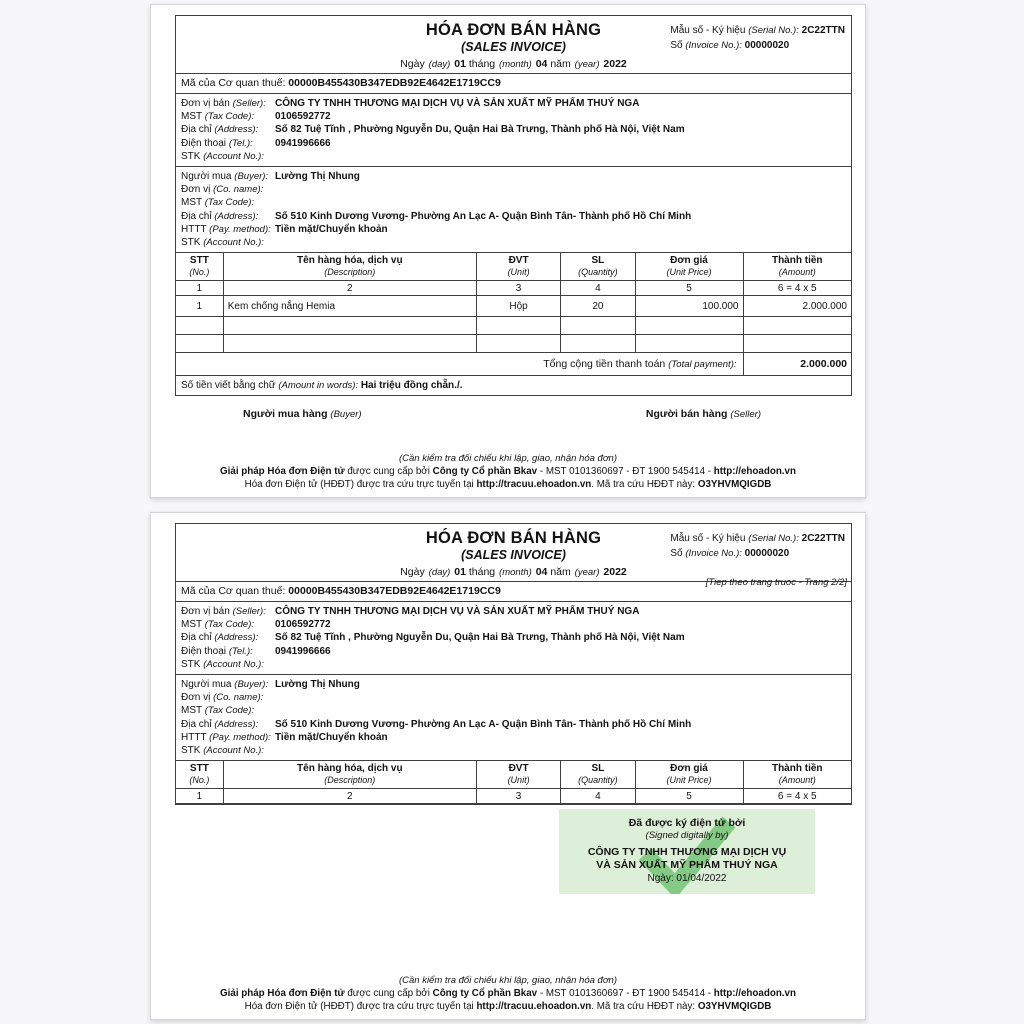  I want to click on signed-by-label-en: (Signed digitally by), so click(687, 836).